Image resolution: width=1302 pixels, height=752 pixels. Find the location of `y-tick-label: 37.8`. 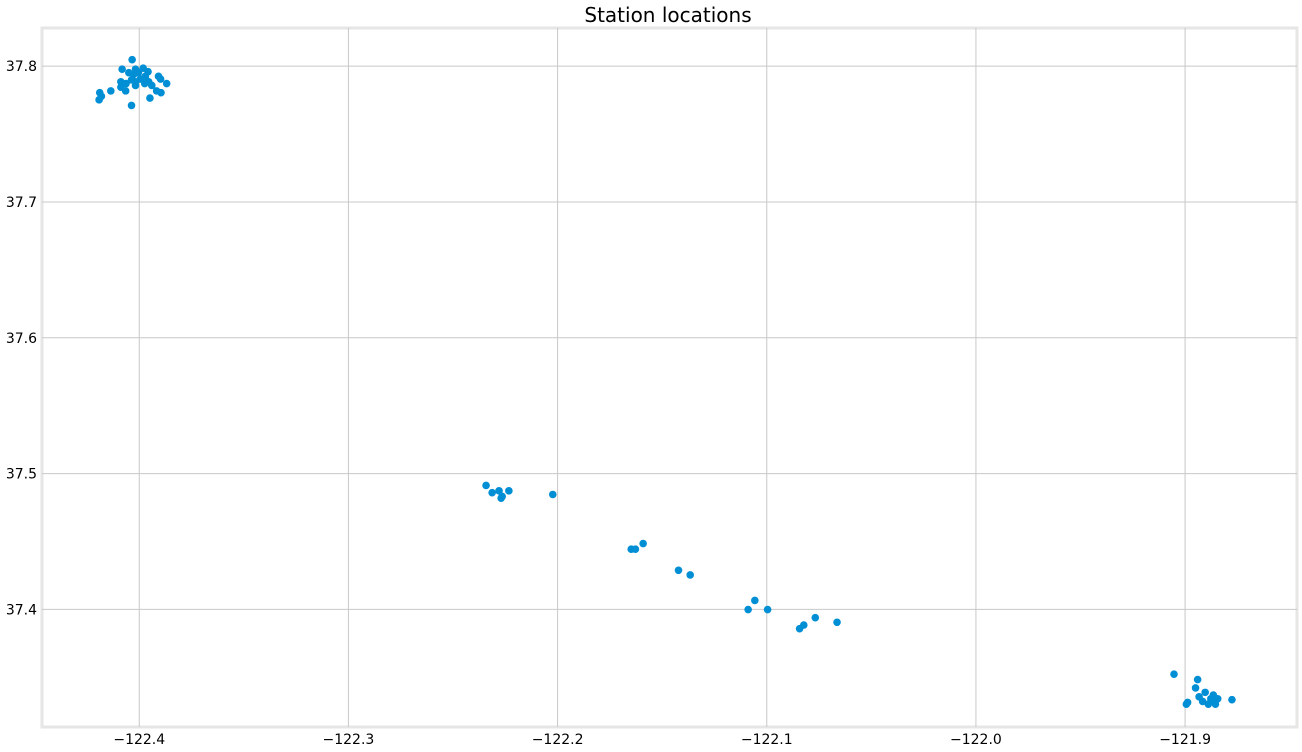

y-tick-label: 37.8 is located at coordinates (21, 67).